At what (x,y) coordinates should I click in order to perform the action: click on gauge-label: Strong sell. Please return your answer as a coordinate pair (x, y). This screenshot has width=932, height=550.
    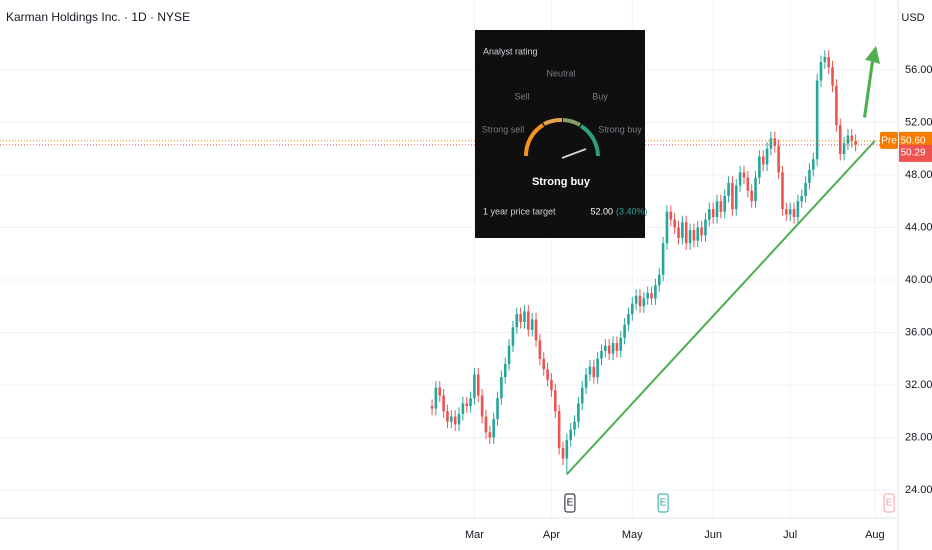
    Looking at the image, I should click on (503, 129).